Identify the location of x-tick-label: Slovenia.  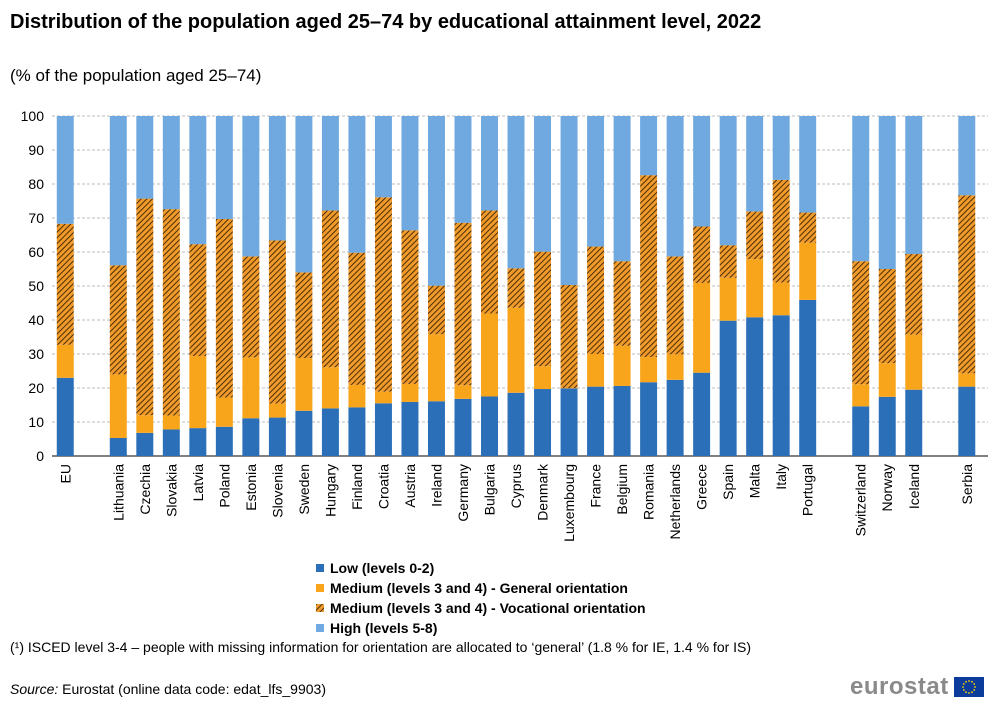
(277, 491).